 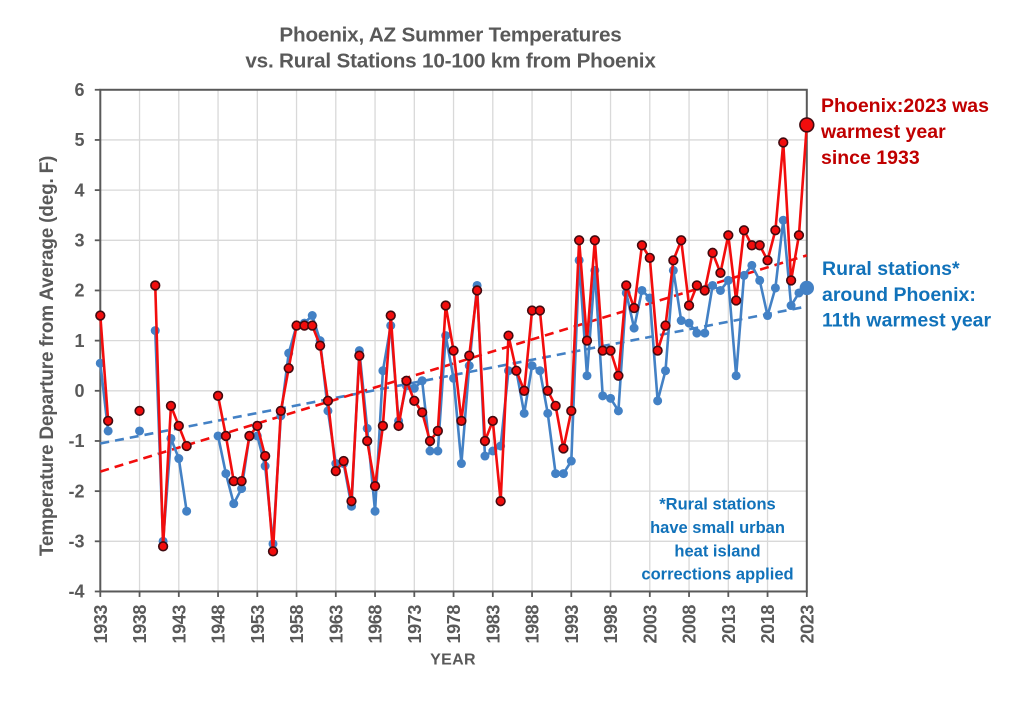 I want to click on svg-text: 1938, so click(x=140, y=624).